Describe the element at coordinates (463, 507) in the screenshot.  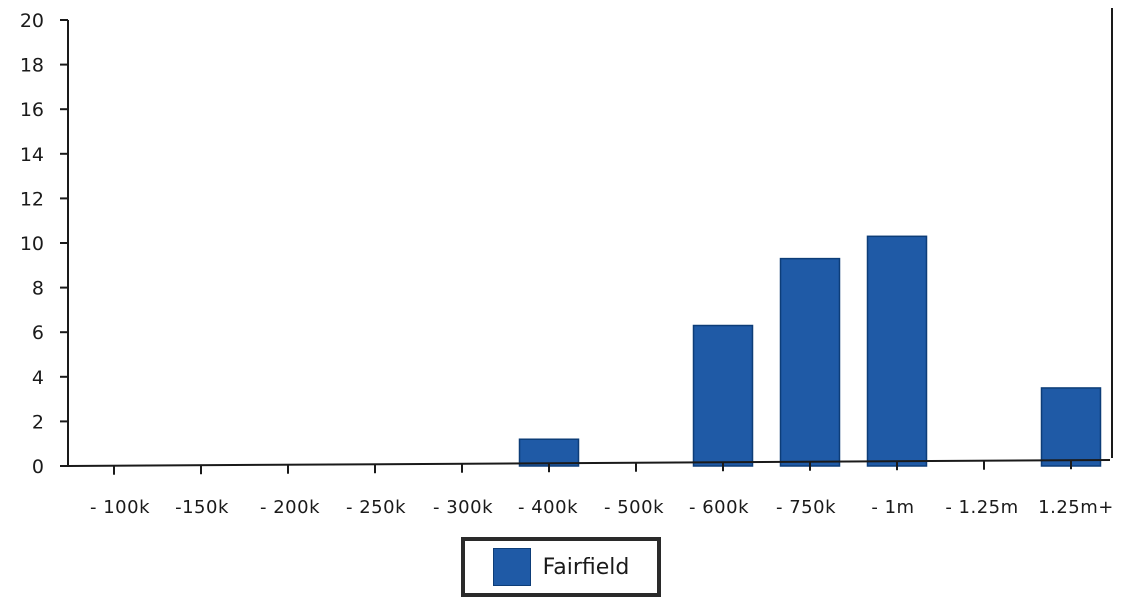
I see `x-tick-label: - 300k` at that location.